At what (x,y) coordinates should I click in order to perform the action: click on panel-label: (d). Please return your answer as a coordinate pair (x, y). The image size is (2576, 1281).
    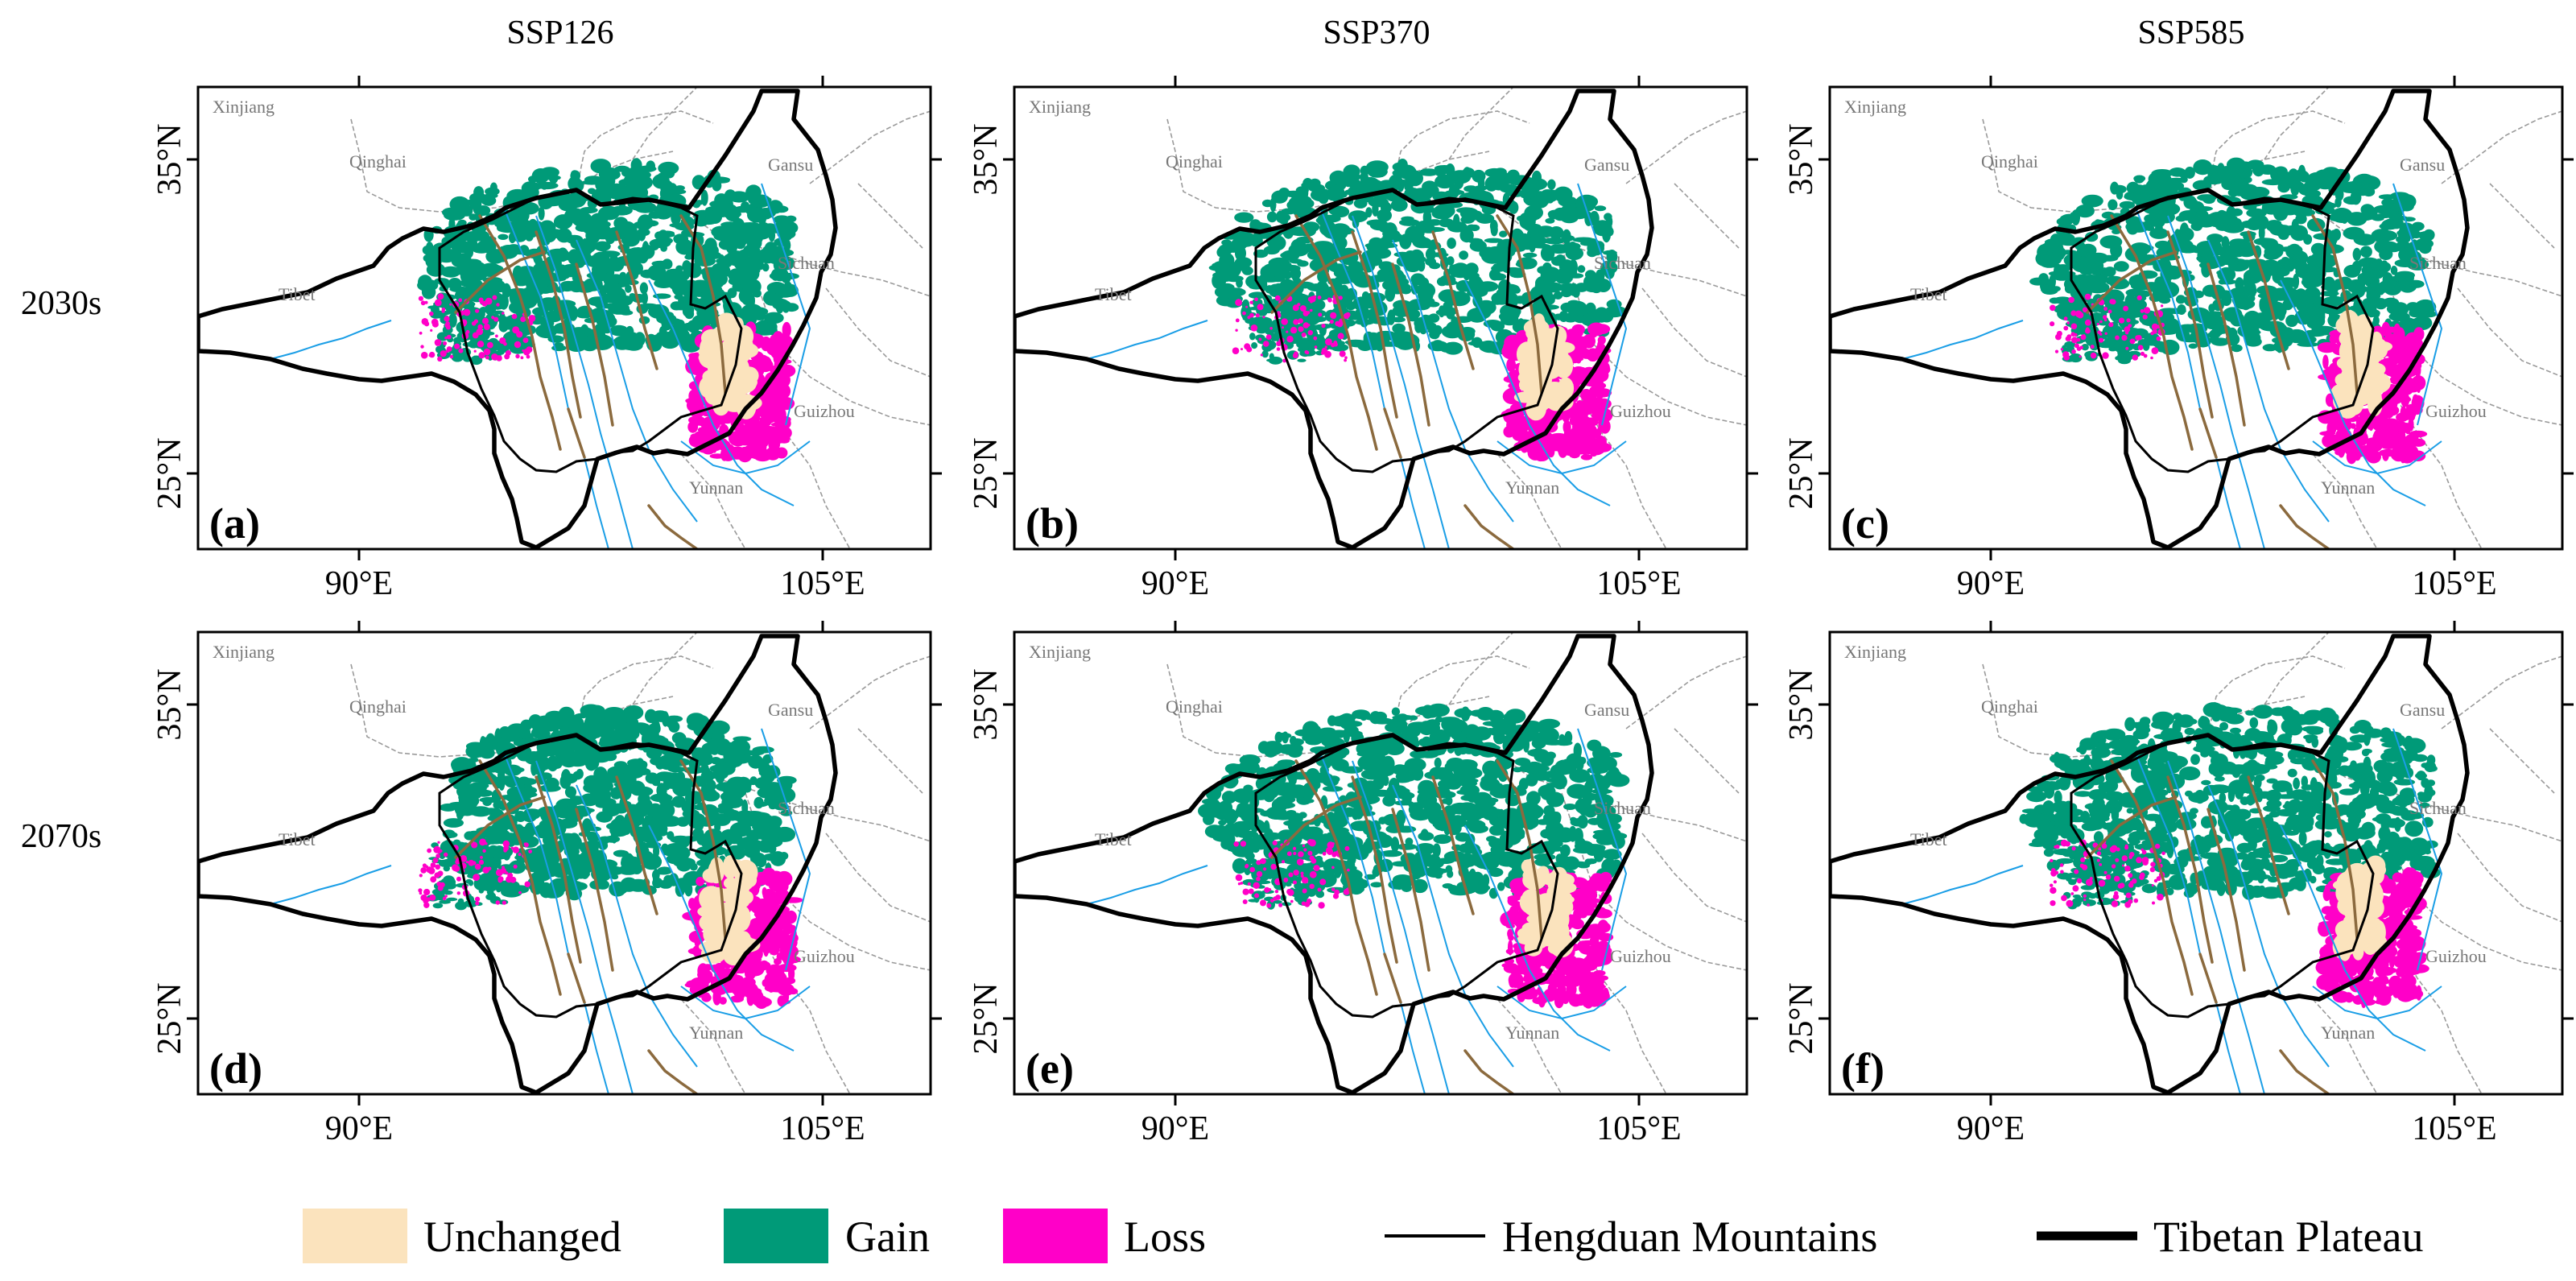
    Looking at the image, I should click on (235, 1068).